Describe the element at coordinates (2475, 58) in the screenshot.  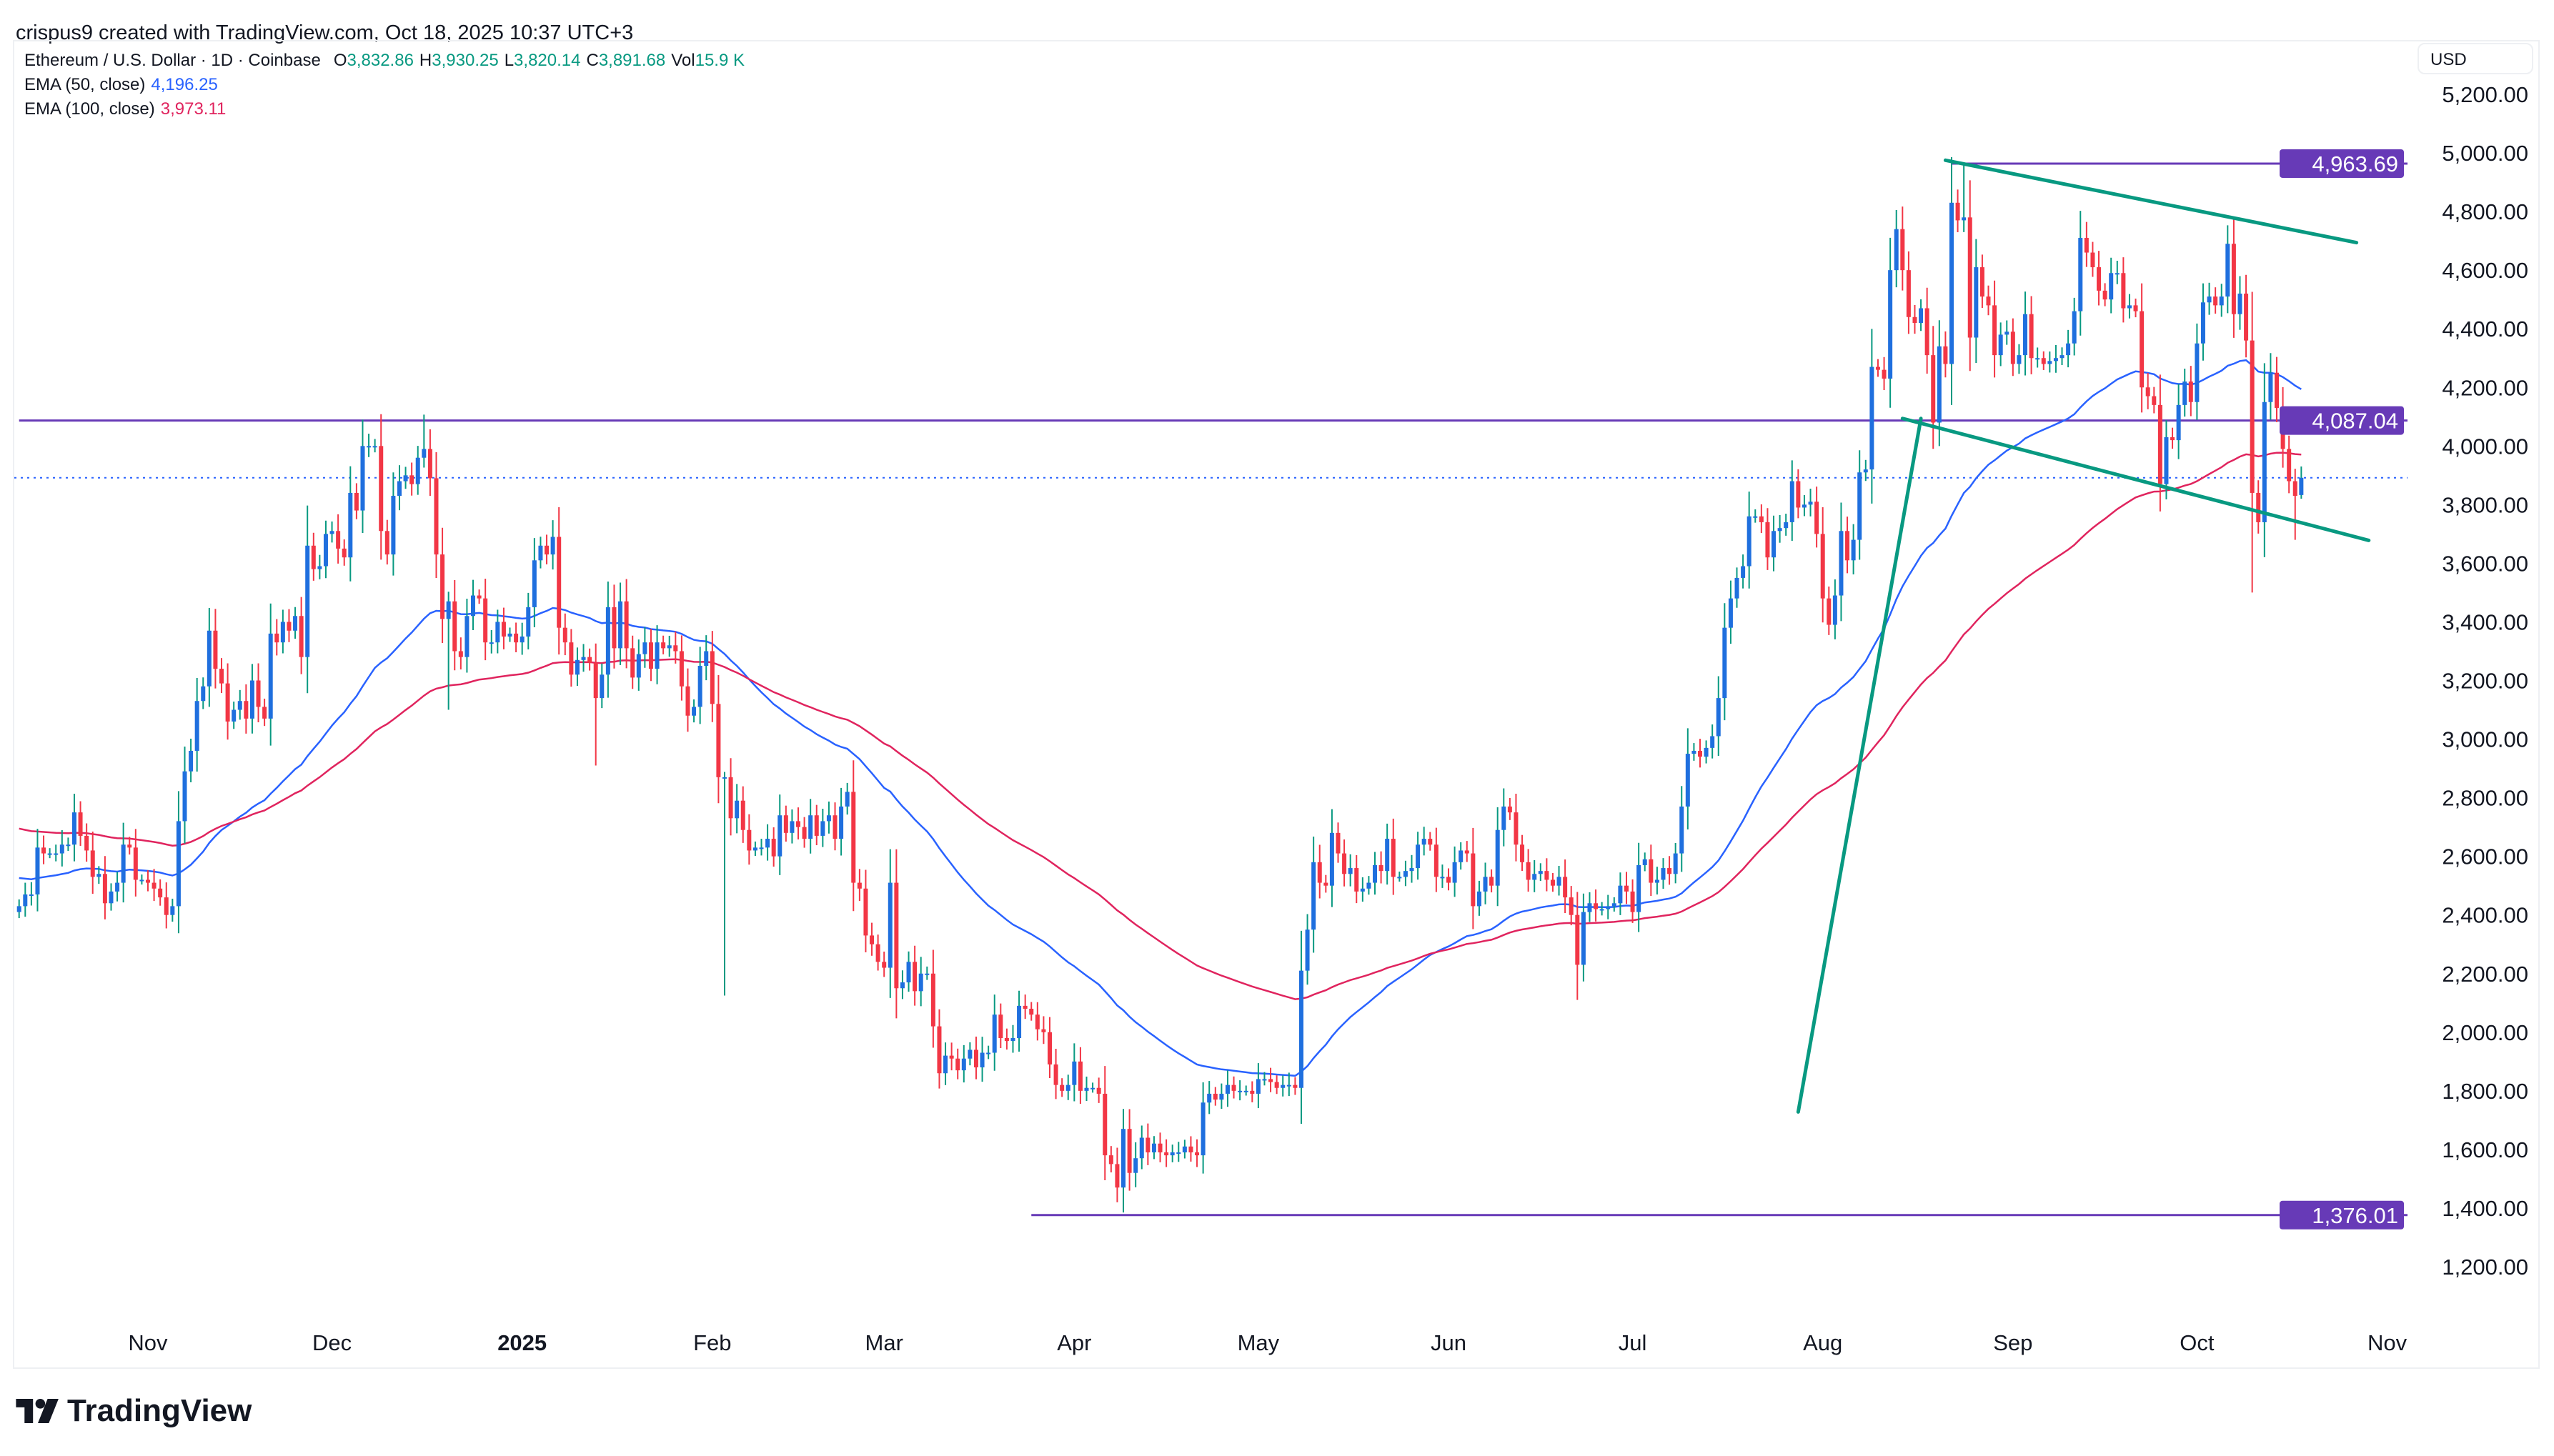
I see `currency-button: USD` at that location.